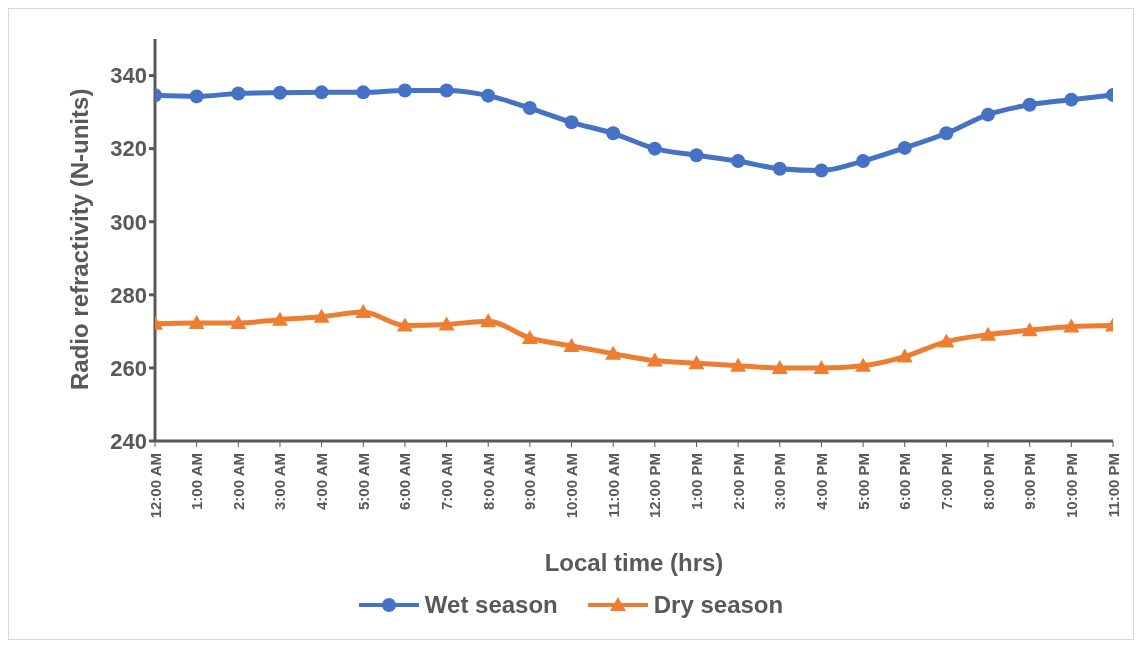 The height and width of the screenshot is (646, 1140). I want to click on x-tick-label: 10:00 PM, so click(1071, 486).